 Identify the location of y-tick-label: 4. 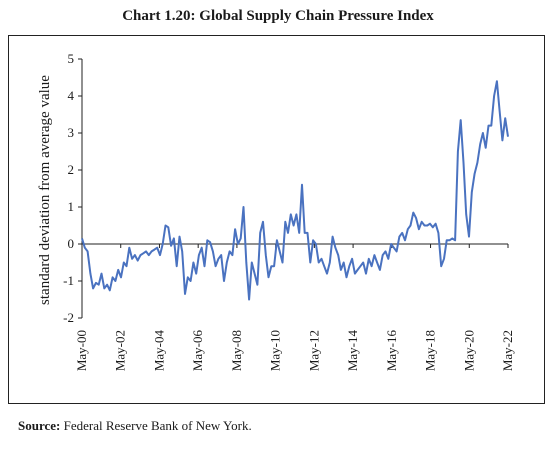
(71, 95).